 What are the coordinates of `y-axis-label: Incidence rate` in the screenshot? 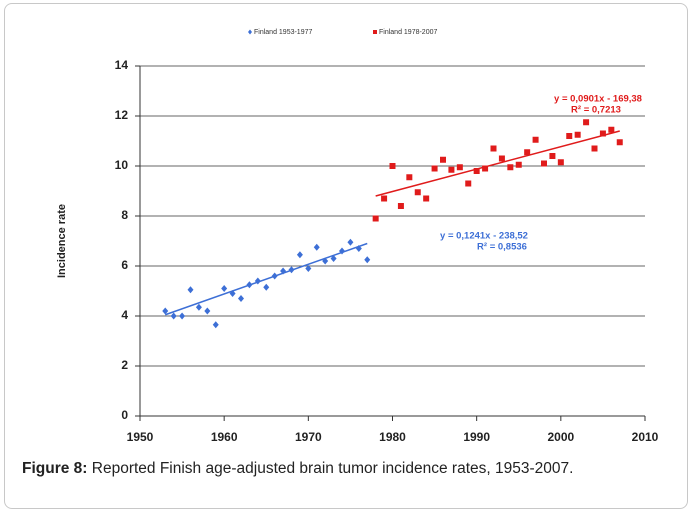 It's located at (62, 241).